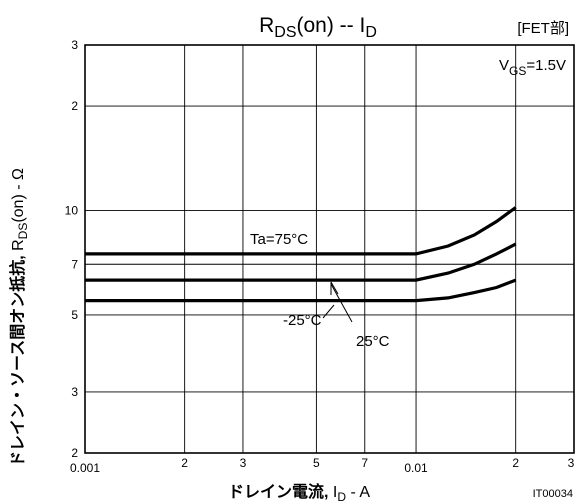 This screenshot has height=504, width=581. What do you see at coordinates (299, 493) in the screenshot?
I see `x-axis-label: ドレイン電流, ID - A` at bounding box center [299, 493].